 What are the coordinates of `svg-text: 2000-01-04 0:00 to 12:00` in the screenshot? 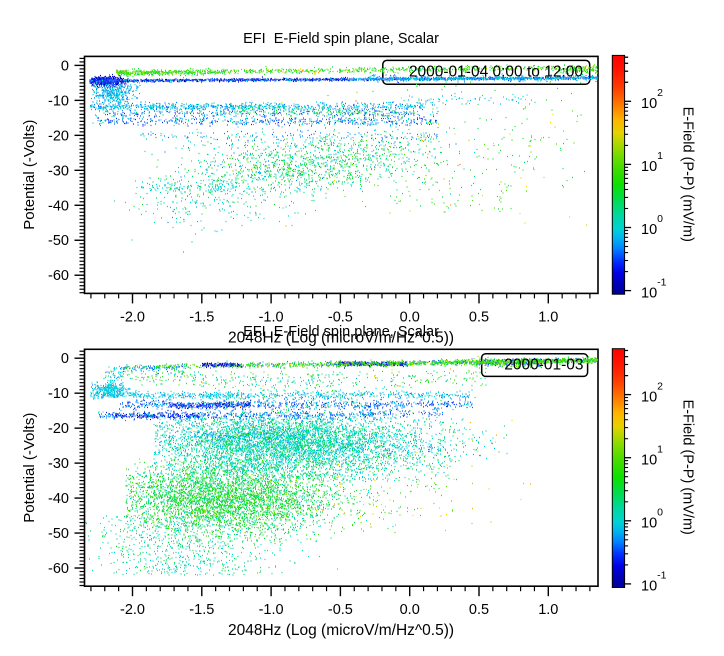 It's located at (496, 72).